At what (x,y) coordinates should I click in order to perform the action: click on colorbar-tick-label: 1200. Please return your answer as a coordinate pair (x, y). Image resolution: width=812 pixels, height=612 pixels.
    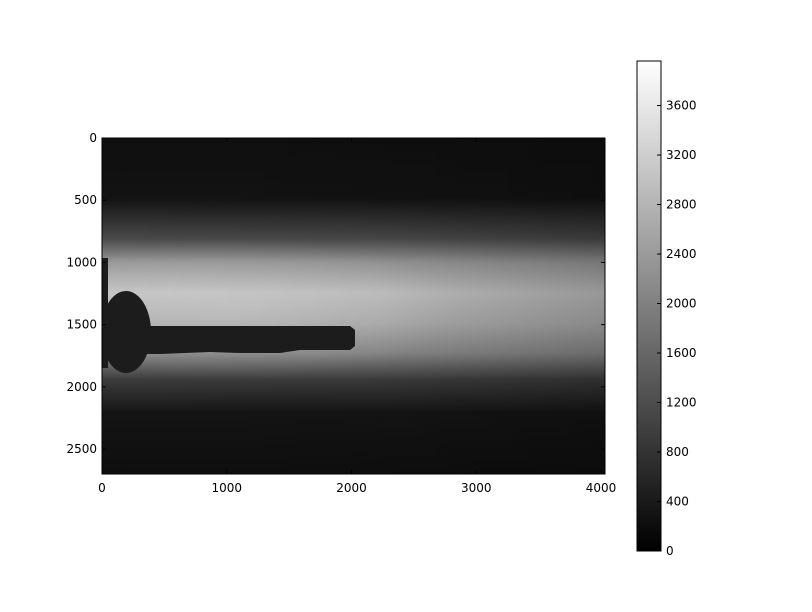
    Looking at the image, I should click on (681, 403).